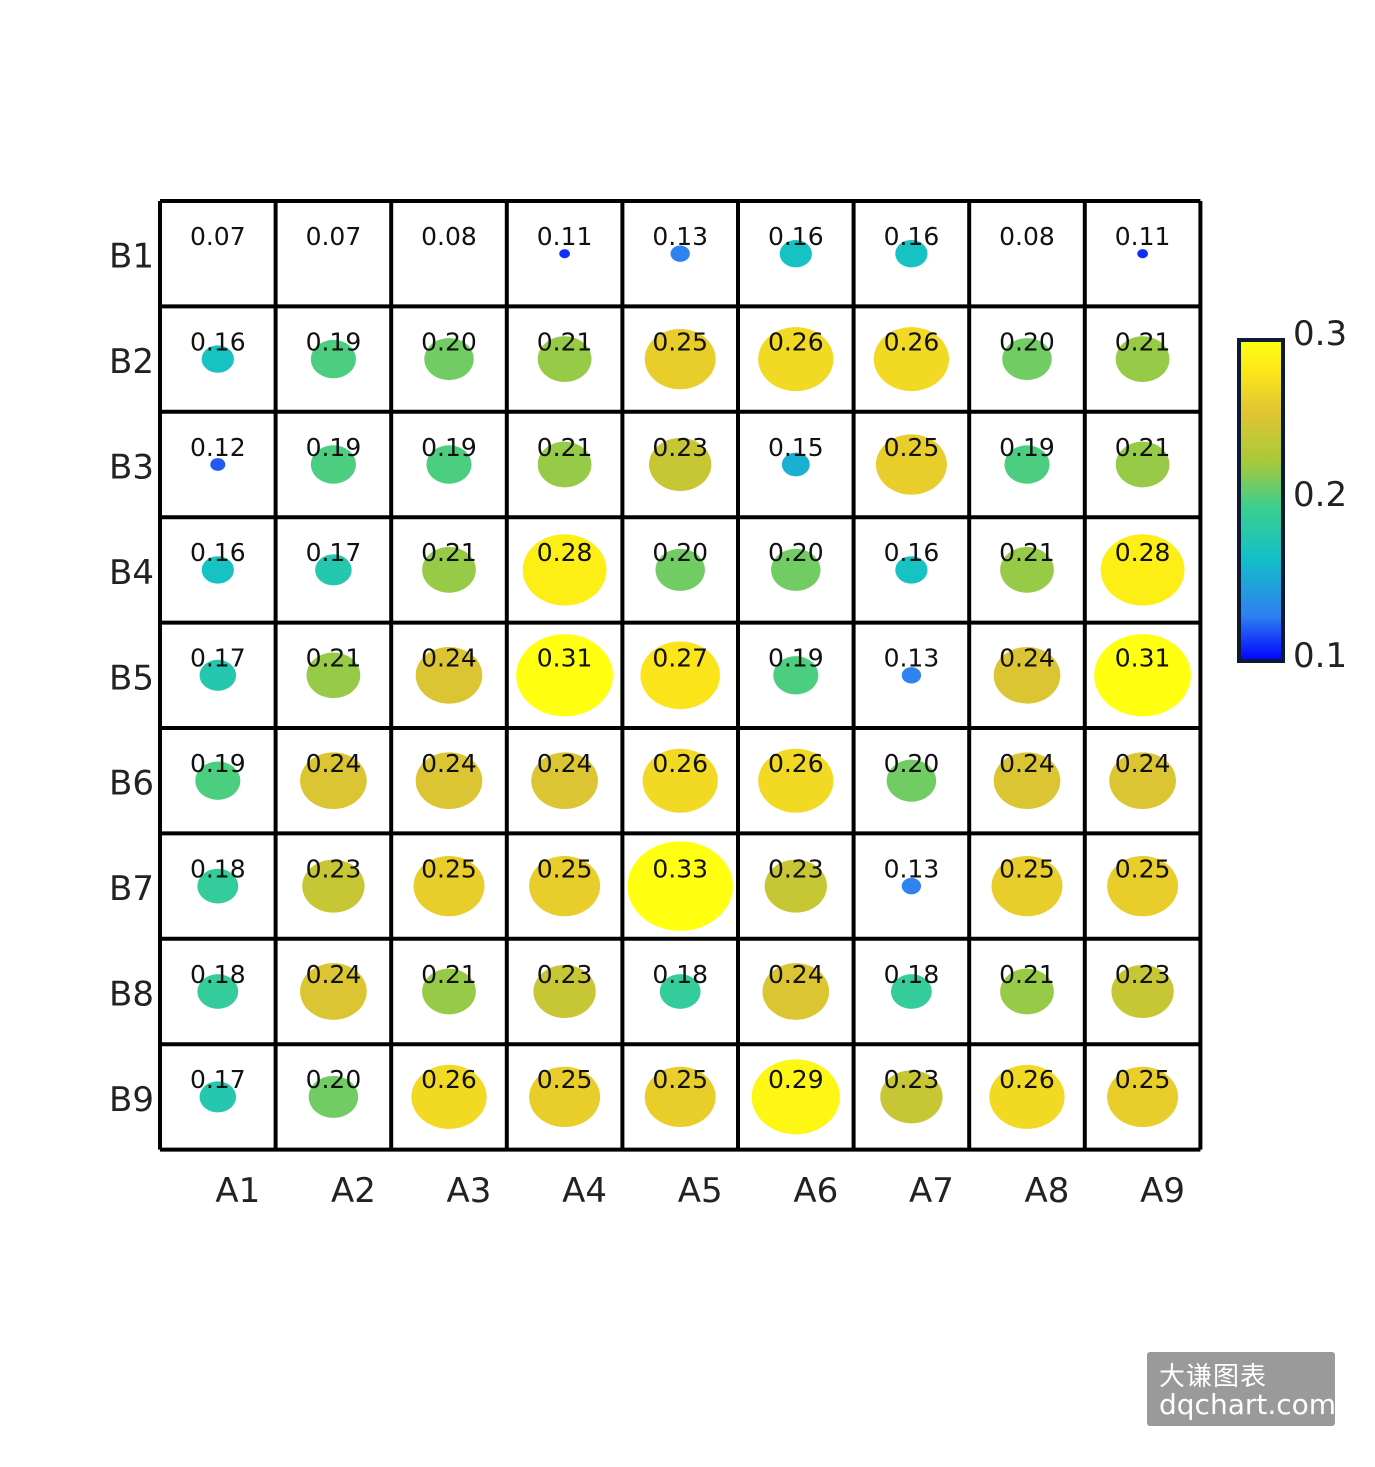 The width and height of the screenshot is (1375, 1467). What do you see at coordinates (1320, 334) in the screenshot?
I see `colorbar-tick-top: 0.3` at bounding box center [1320, 334].